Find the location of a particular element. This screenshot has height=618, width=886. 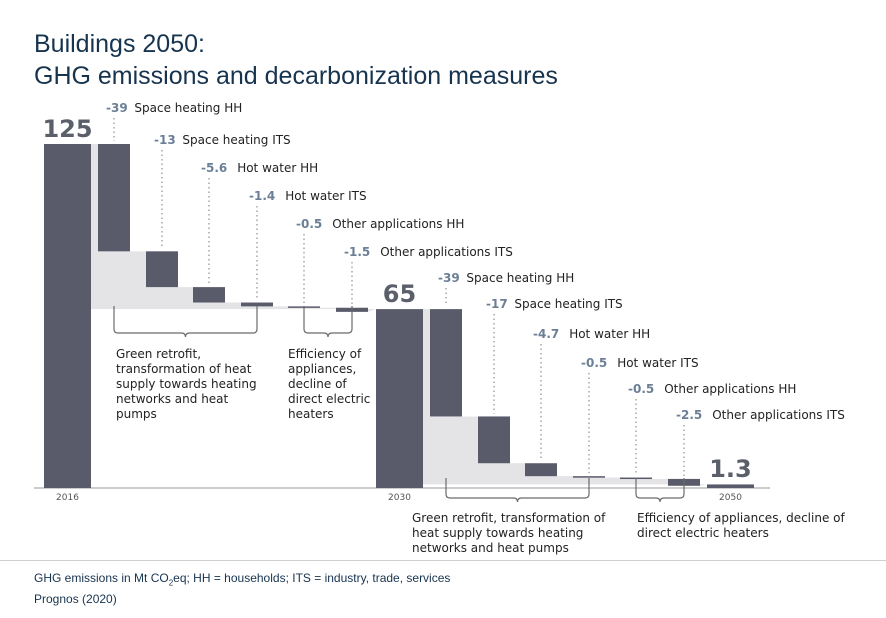

step-value-3: -5.6 is located at coordinates (214, 168).